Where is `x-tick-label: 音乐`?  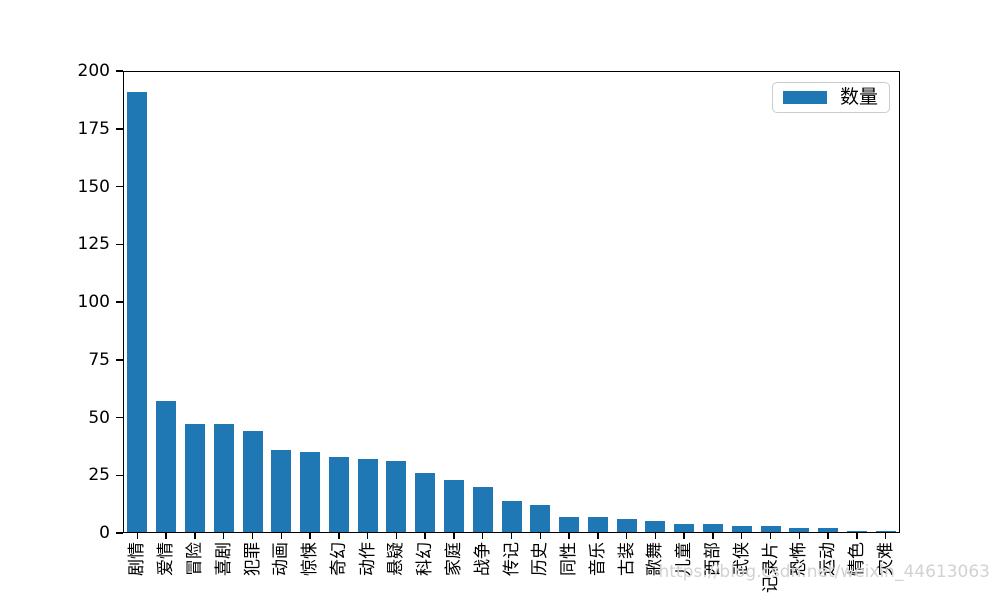 x-tick-label: 音乐 is located at coordinates (597, 559).